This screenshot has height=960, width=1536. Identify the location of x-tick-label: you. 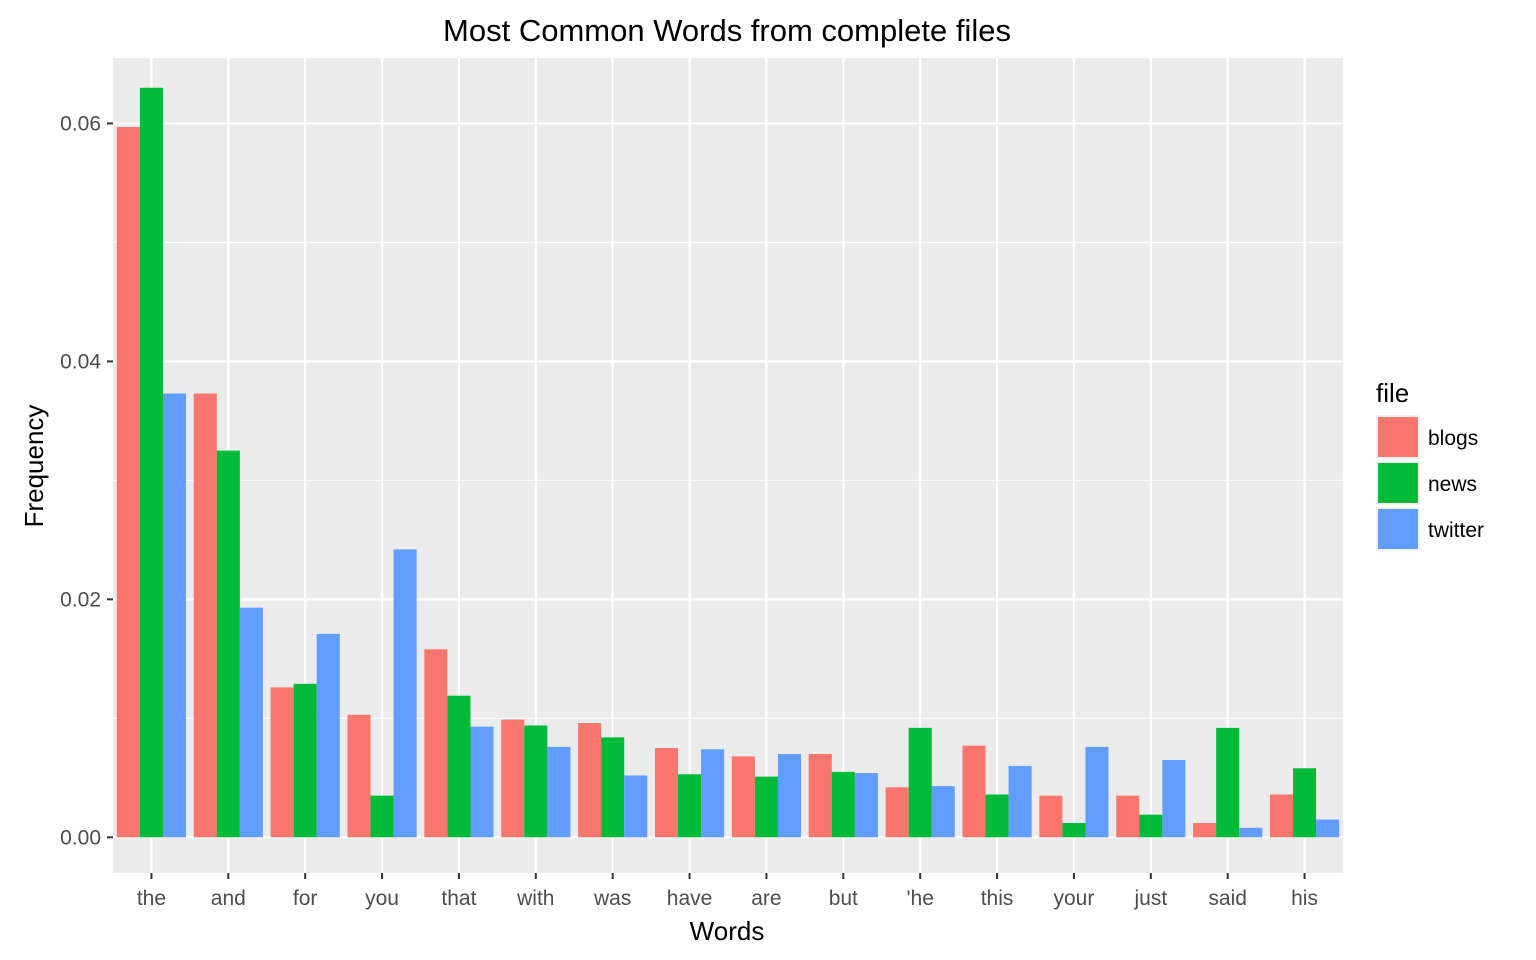
(382, 898).